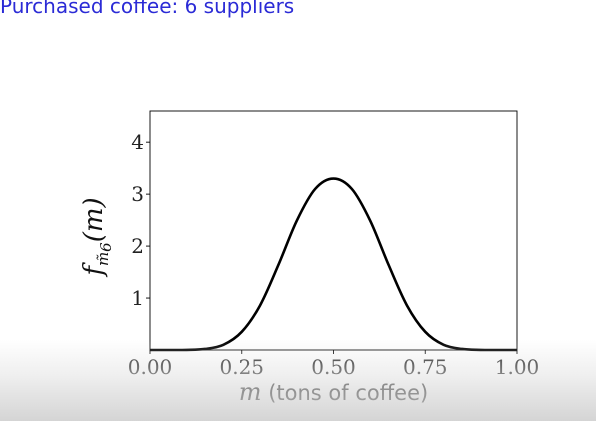  I want to click on y-tick-label: 4, so click(137, 142).